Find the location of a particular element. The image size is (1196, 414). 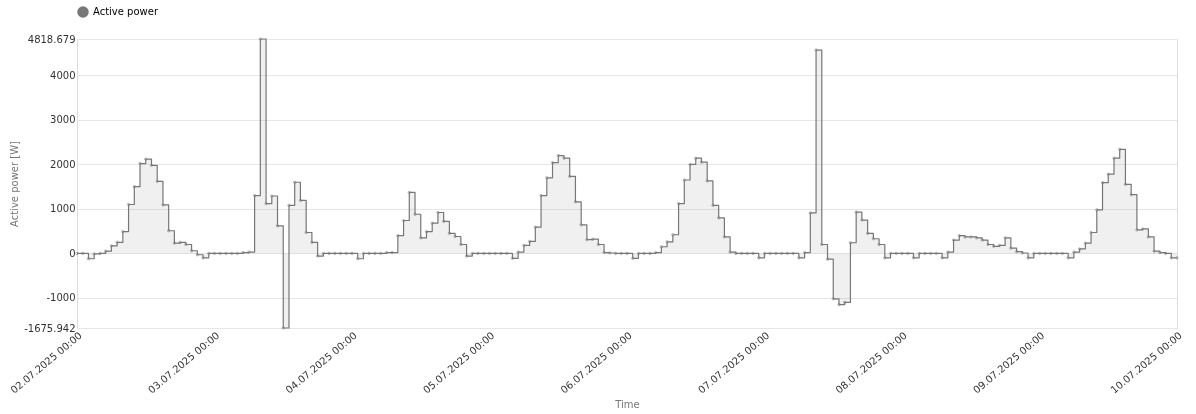

legend-label: Active power is located at coordinates (126, 11).